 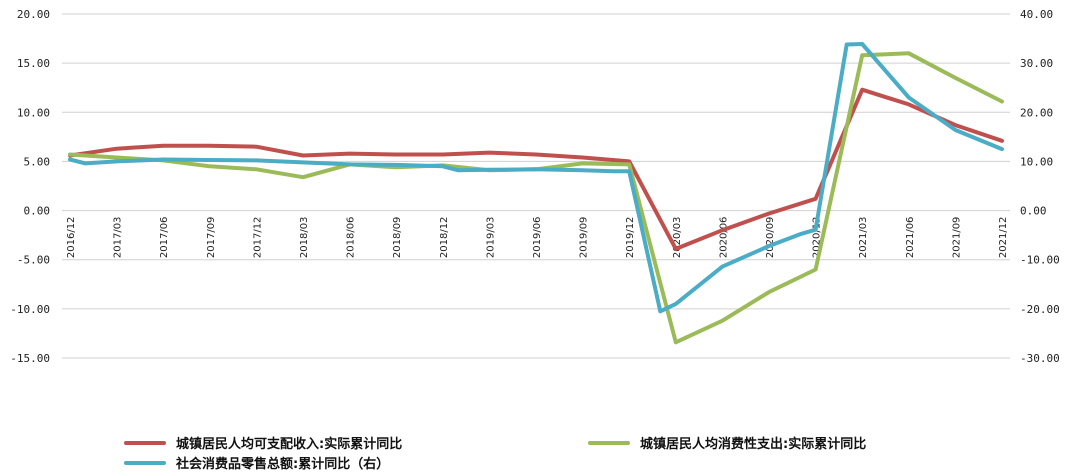 What do you see at coordinates (1040, 309) in the screenshot?
I see `right-tick-6: -20.00` at bounding box center [1040, 309].